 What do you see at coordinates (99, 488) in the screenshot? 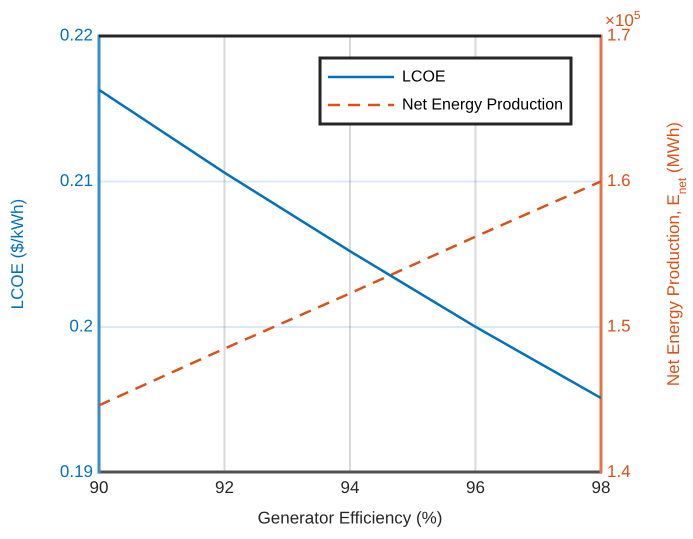
I see `x-tick-label: 90` at bounding box center [99, 488].